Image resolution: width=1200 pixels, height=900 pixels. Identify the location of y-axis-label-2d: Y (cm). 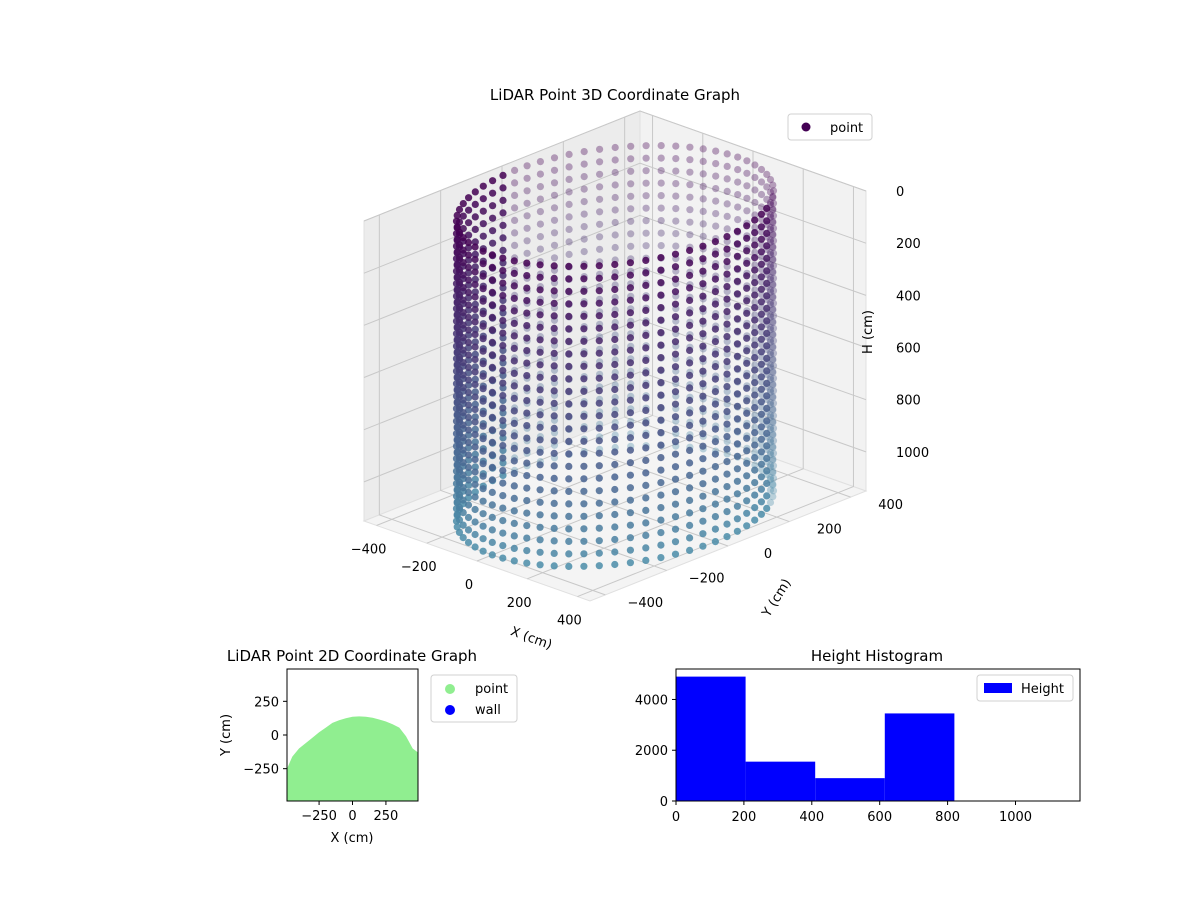
(226, 735).